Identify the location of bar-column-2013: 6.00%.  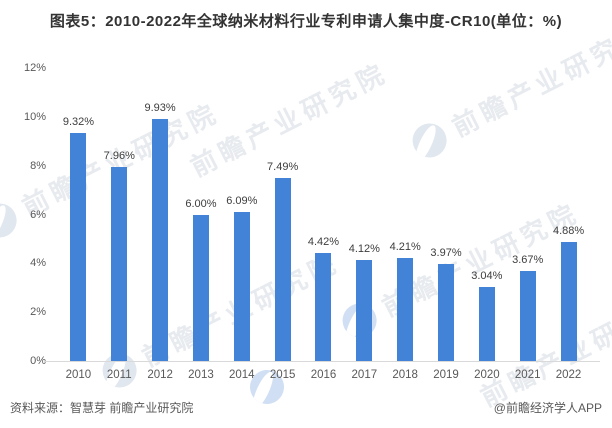
(201, 214).